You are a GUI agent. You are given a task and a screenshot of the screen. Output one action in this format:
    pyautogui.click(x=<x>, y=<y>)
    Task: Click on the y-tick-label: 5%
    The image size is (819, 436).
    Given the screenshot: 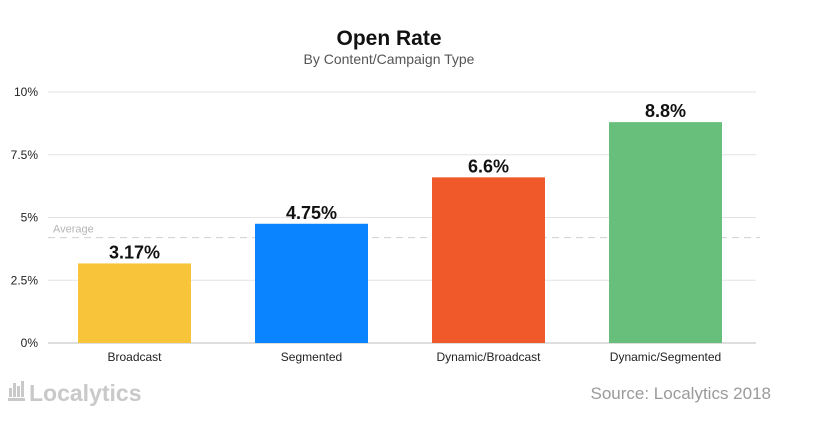 What is the action you would take?
    pyautogui.click(x=30, y=218)
    